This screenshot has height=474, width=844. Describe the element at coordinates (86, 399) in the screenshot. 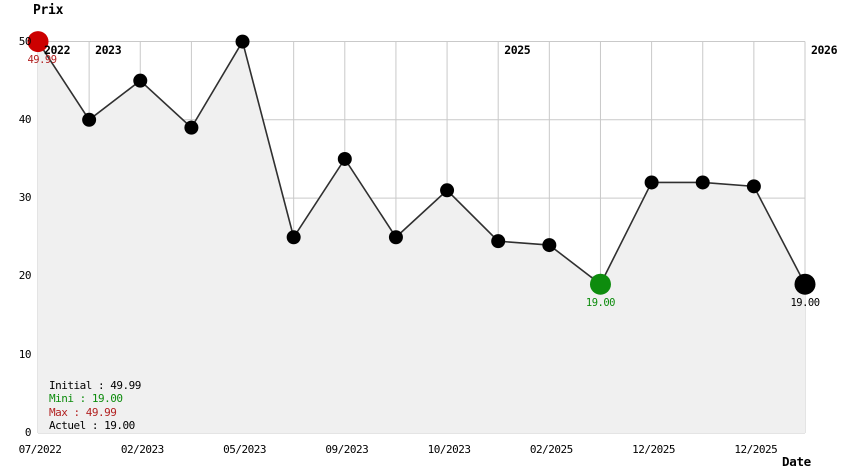

I see `legend-mini: Mini : 19.00` at that location.